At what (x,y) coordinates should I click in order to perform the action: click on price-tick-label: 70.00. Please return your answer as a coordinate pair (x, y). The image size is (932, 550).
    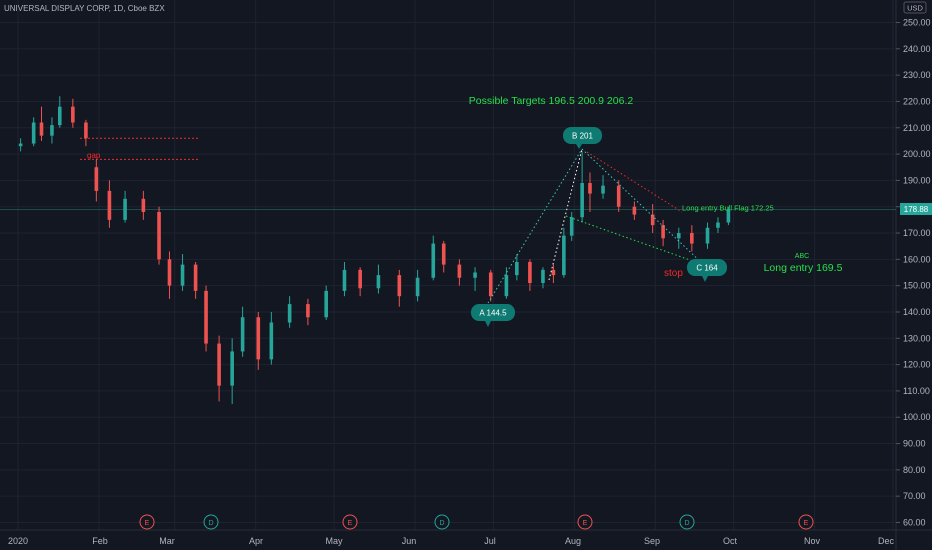
    Looking at the image, I should click on (914, 496).